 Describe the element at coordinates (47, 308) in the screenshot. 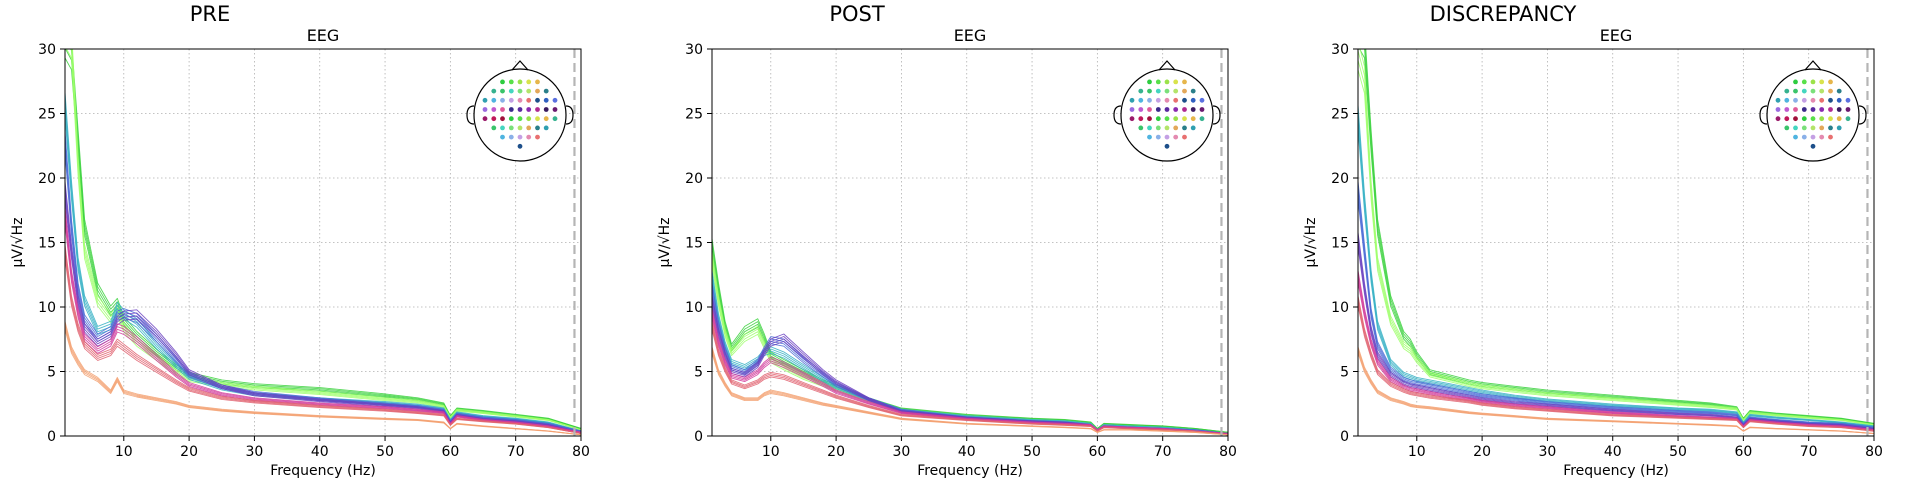

I see `y-tick-label: 10` at that location.